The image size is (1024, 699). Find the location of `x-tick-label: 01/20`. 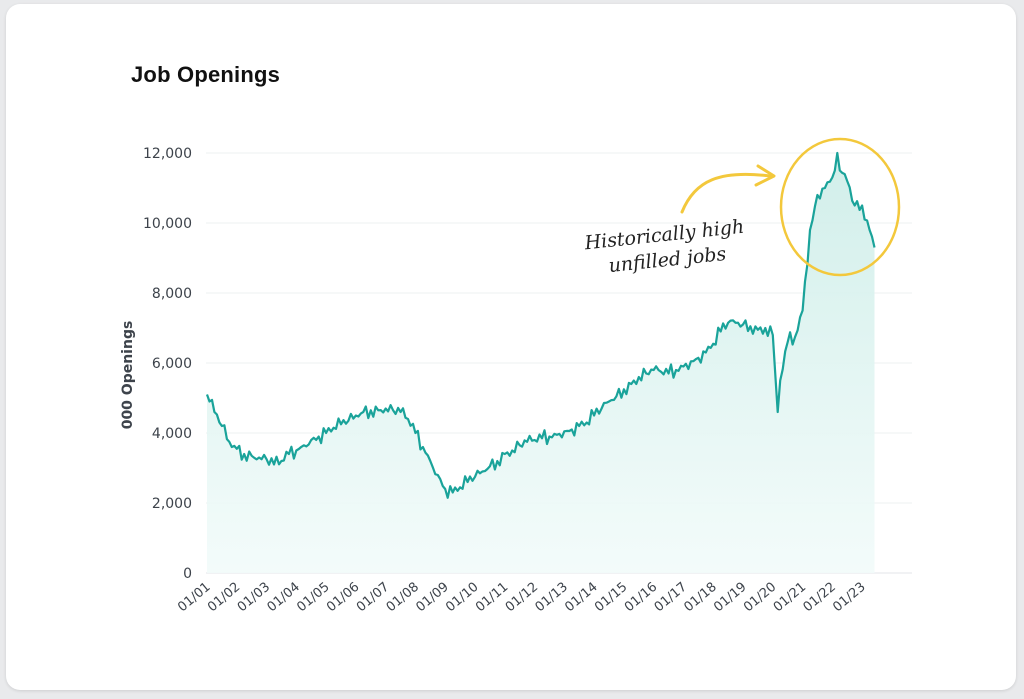

x-tick-label: 01/20 is located at coordinates (760, 598).